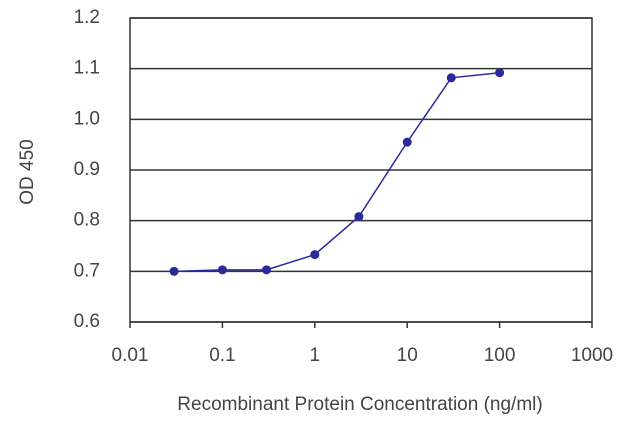 The width and height of the screenshot is (640, 427). Describe the element at coordinates (222, 355) in the screenshot. I see `x-tick-label: 0.1` at that location.